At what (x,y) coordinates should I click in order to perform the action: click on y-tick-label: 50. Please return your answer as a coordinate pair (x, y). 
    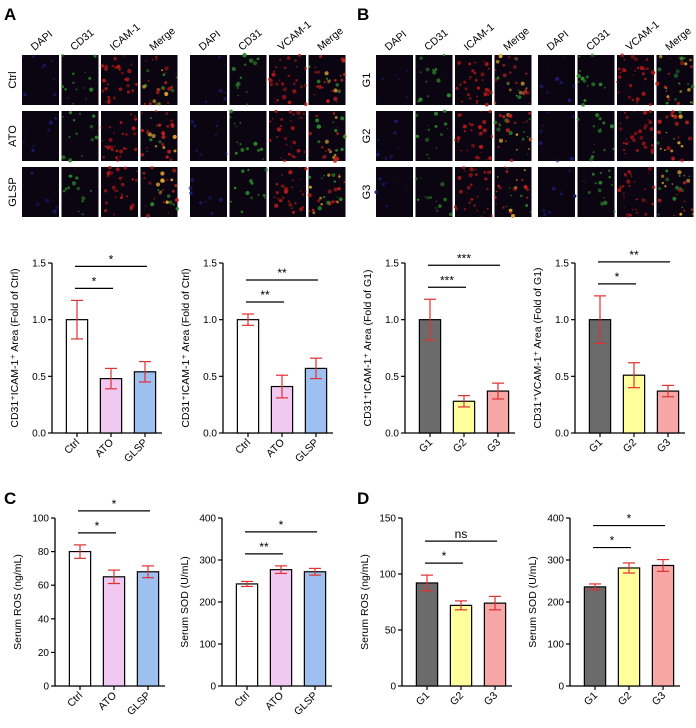
    Looking at the image, I should click on (391, 631).